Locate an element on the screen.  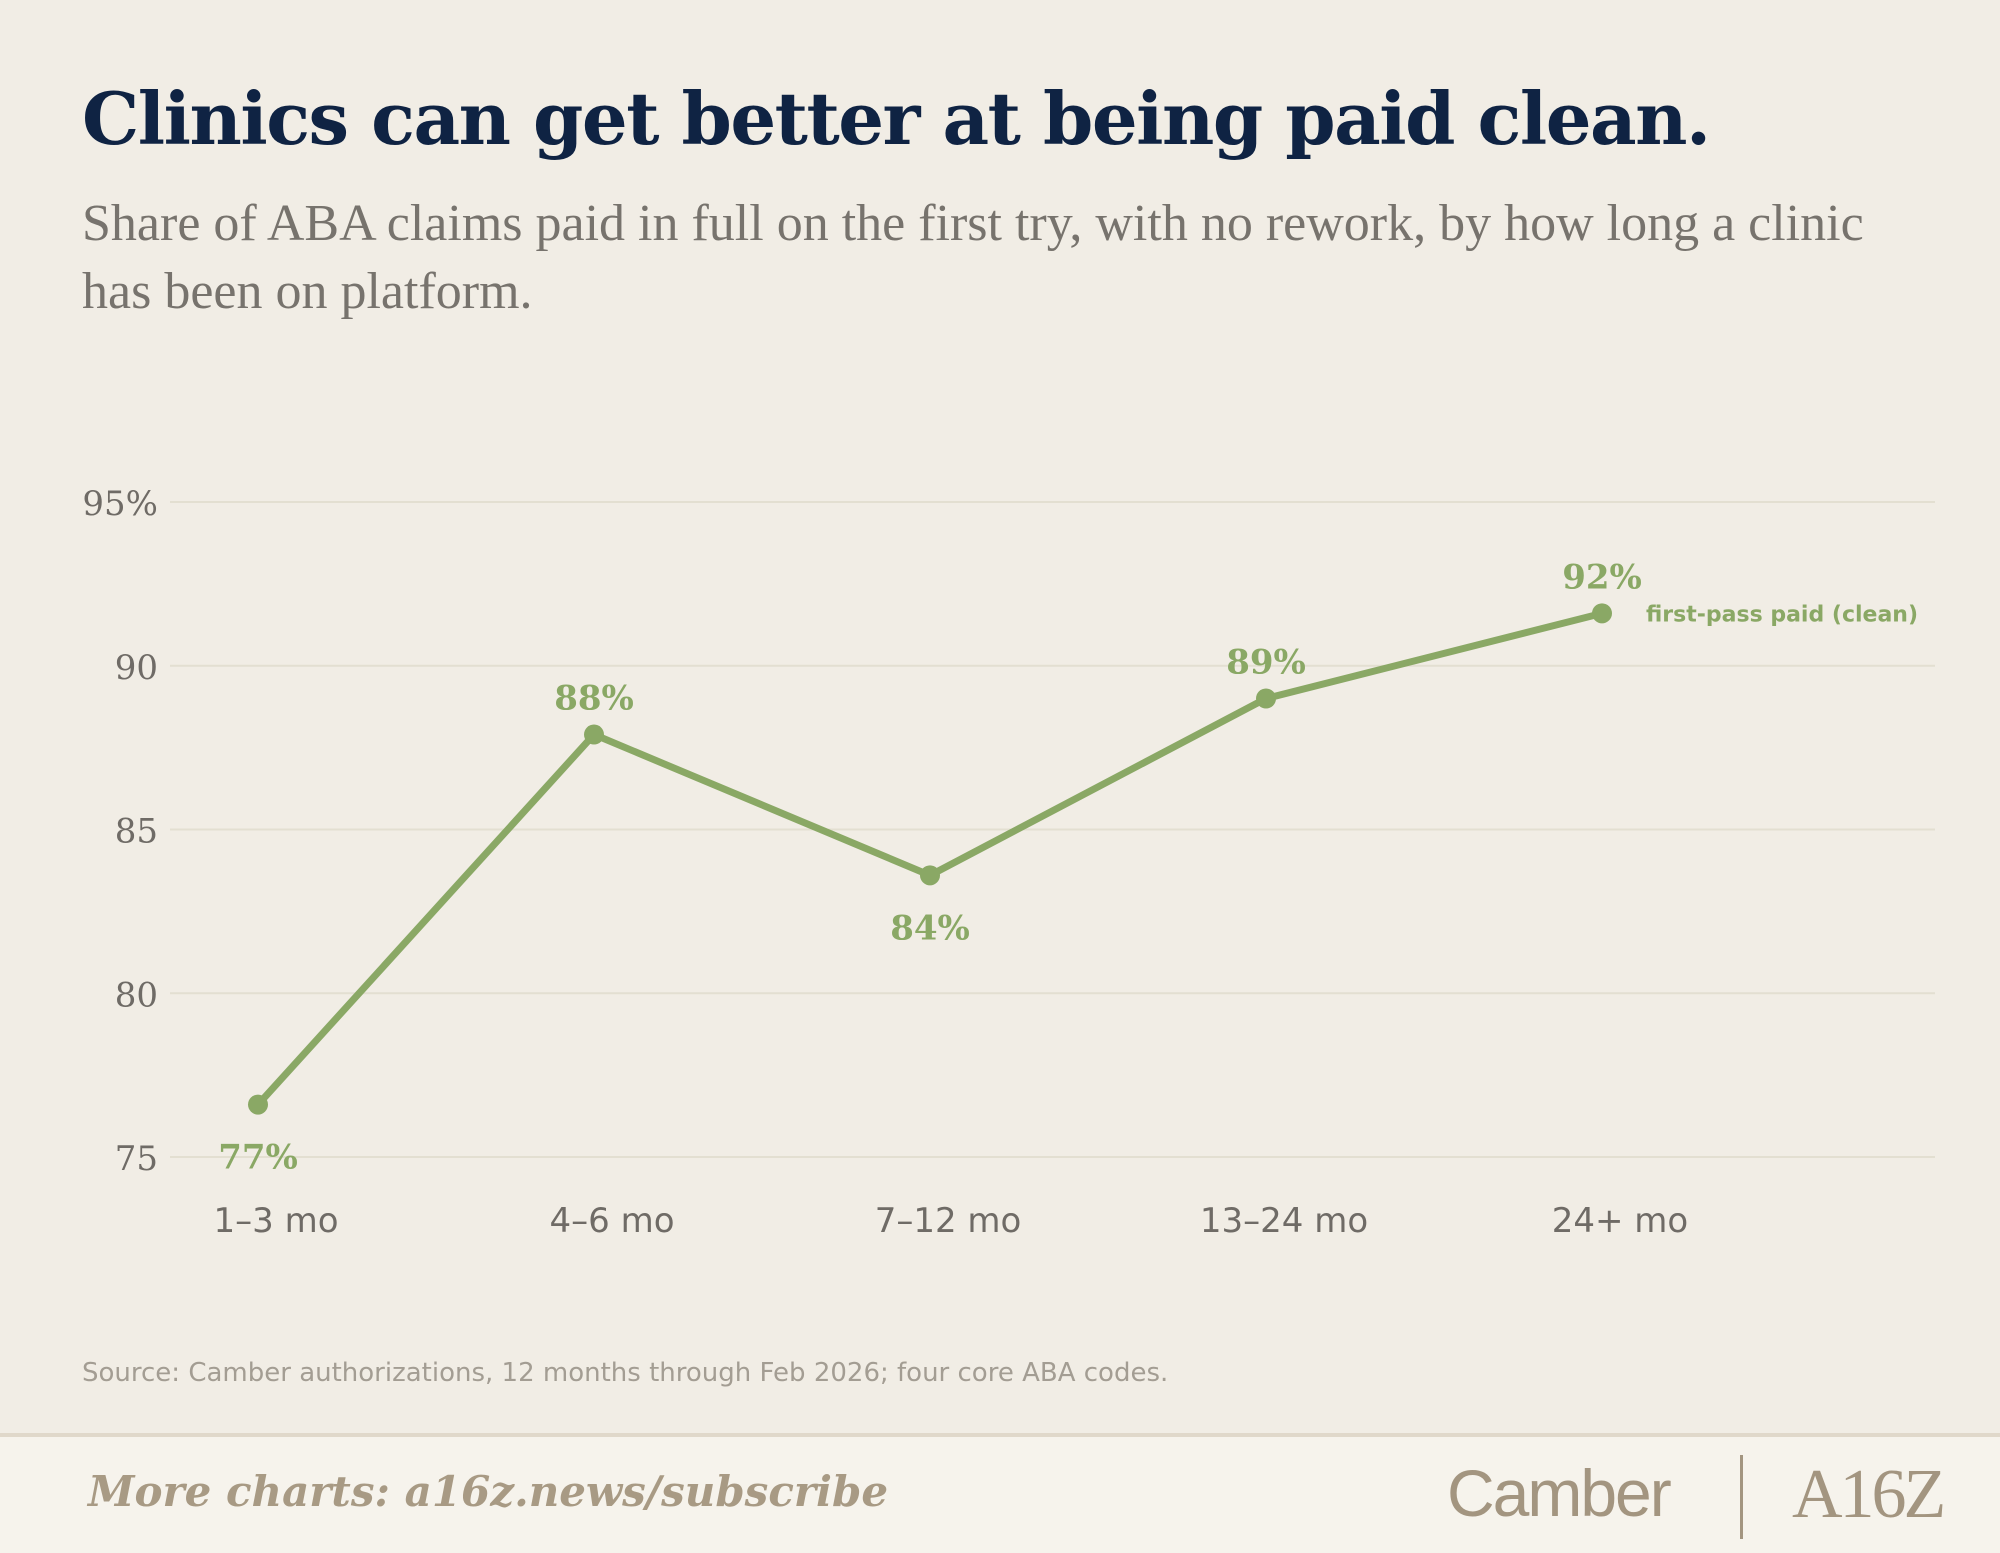
y-tick-label: 80 is located at coordinates (136, 995).